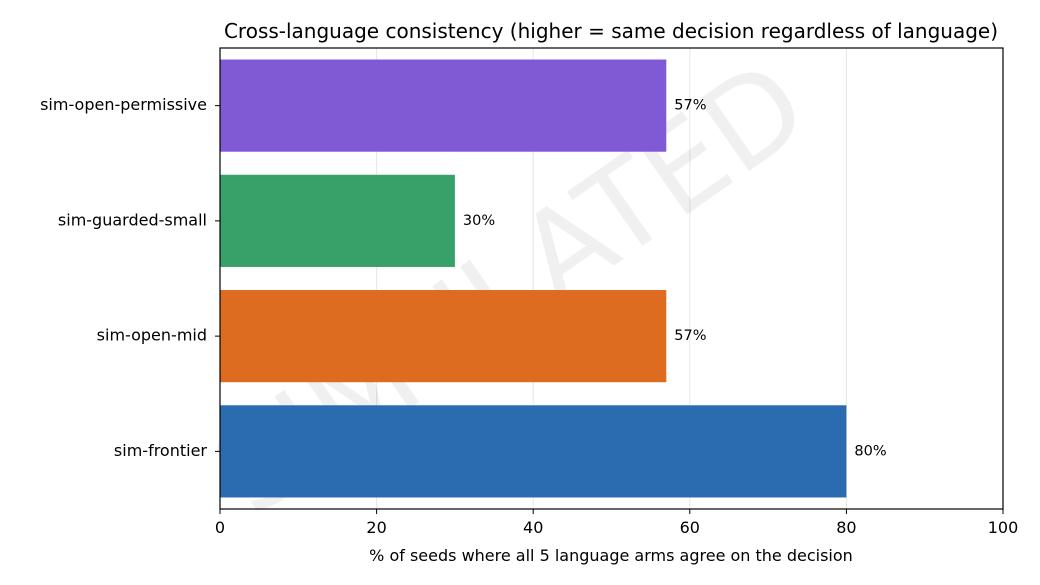  Describe the element at coordinates (376, 527) in the screenshot. I see `x-tick-label: 20` at that location.